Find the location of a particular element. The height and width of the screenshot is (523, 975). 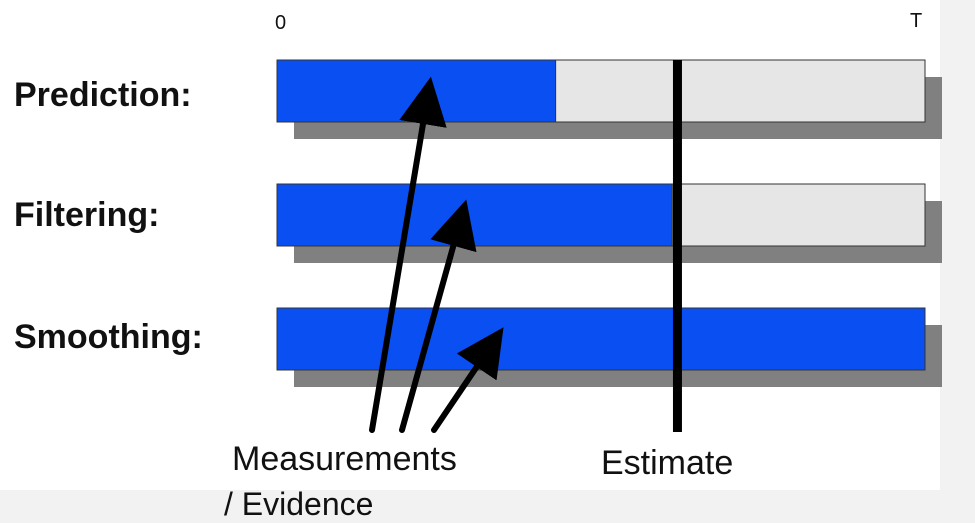

bar-observed-filtering is located at coordinates (474, 215).